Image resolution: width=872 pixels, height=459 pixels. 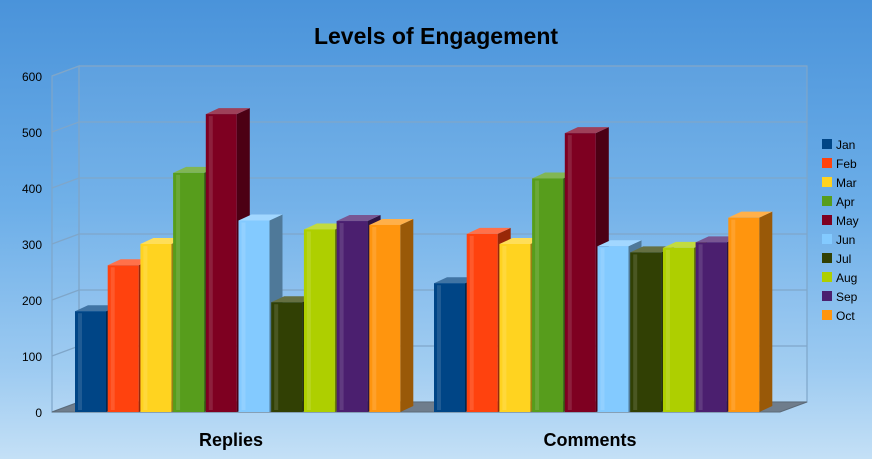 I want to click on legend-item: Jul, so click(x=836, y=259).